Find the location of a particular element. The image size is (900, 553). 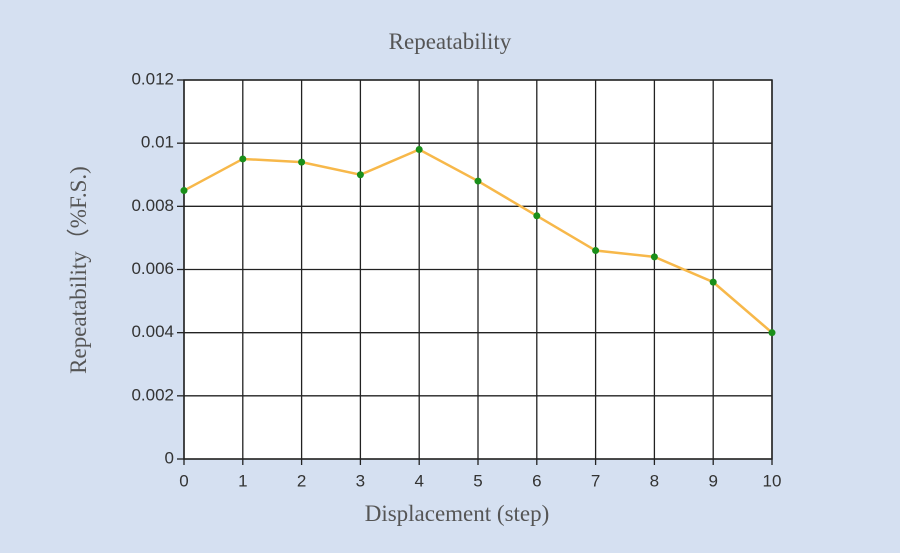

y-tick-label: 0.004 is located at coordinates (152, 331).